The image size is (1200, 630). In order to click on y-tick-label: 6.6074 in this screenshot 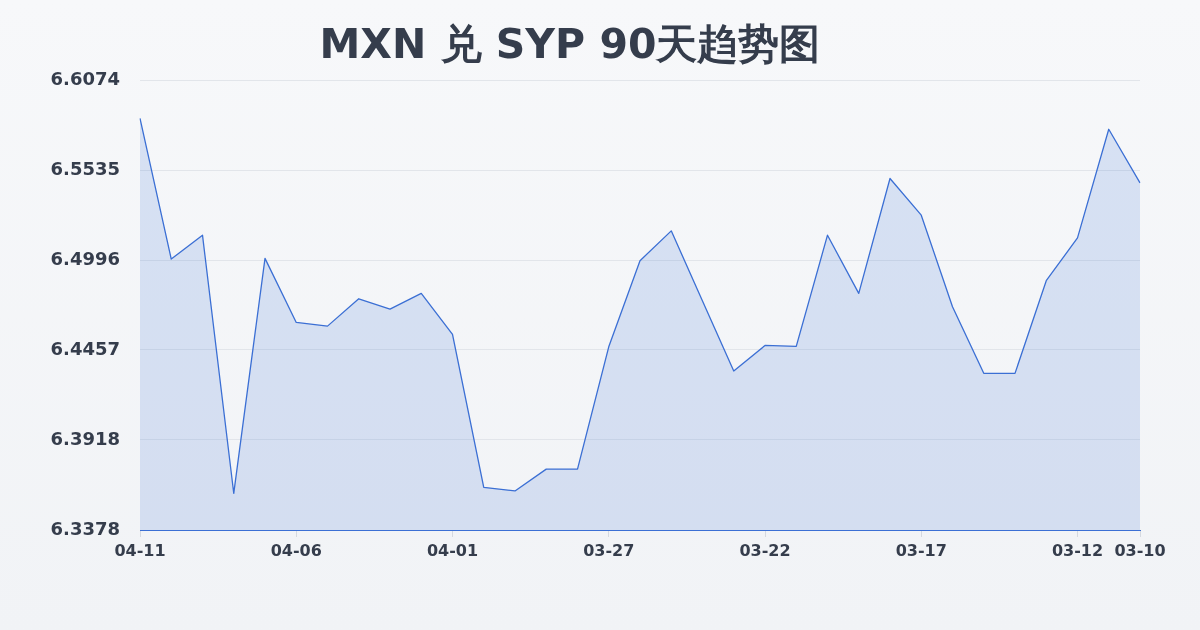, I will do `click(85, 78)`.